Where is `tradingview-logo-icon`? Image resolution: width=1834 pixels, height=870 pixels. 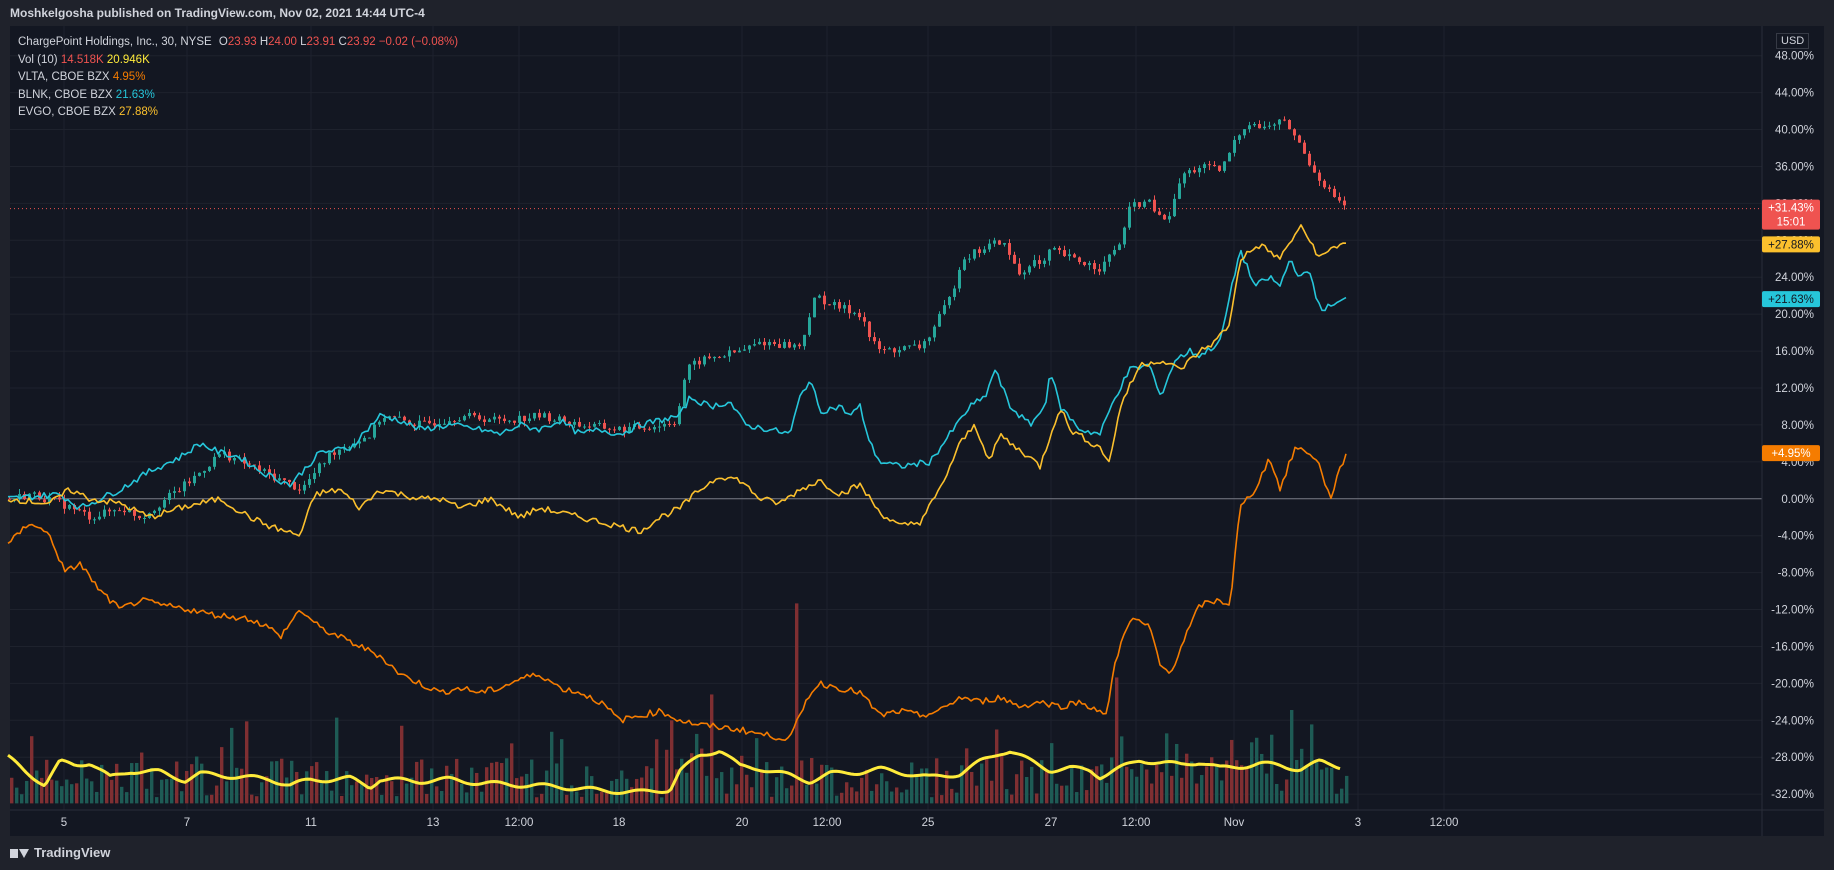
tradingview-logo-icon is located at coordinates (20, 853).